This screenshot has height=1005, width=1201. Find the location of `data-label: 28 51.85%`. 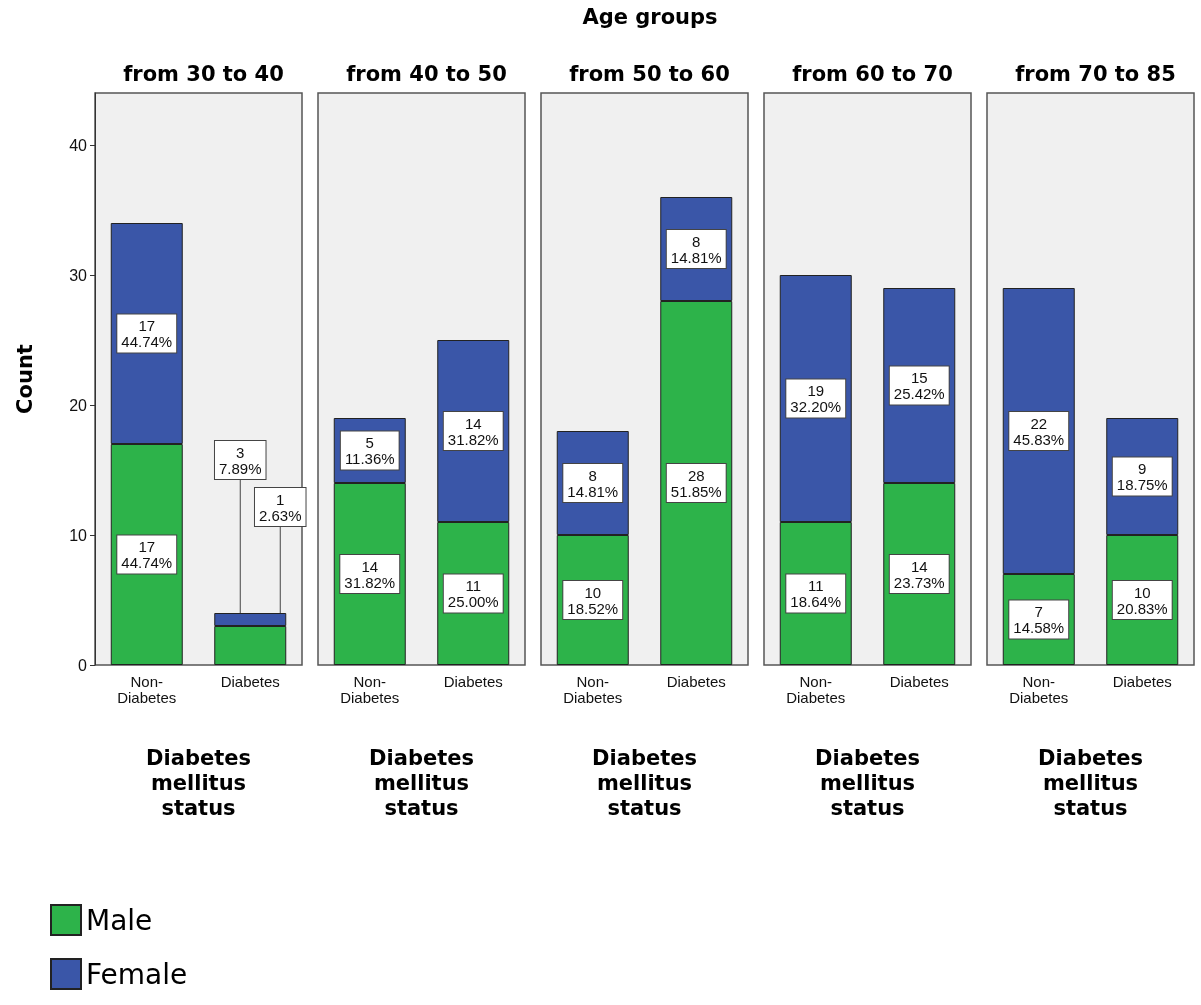

data-label: 28 51.85% is located at coordinates (696, 483).